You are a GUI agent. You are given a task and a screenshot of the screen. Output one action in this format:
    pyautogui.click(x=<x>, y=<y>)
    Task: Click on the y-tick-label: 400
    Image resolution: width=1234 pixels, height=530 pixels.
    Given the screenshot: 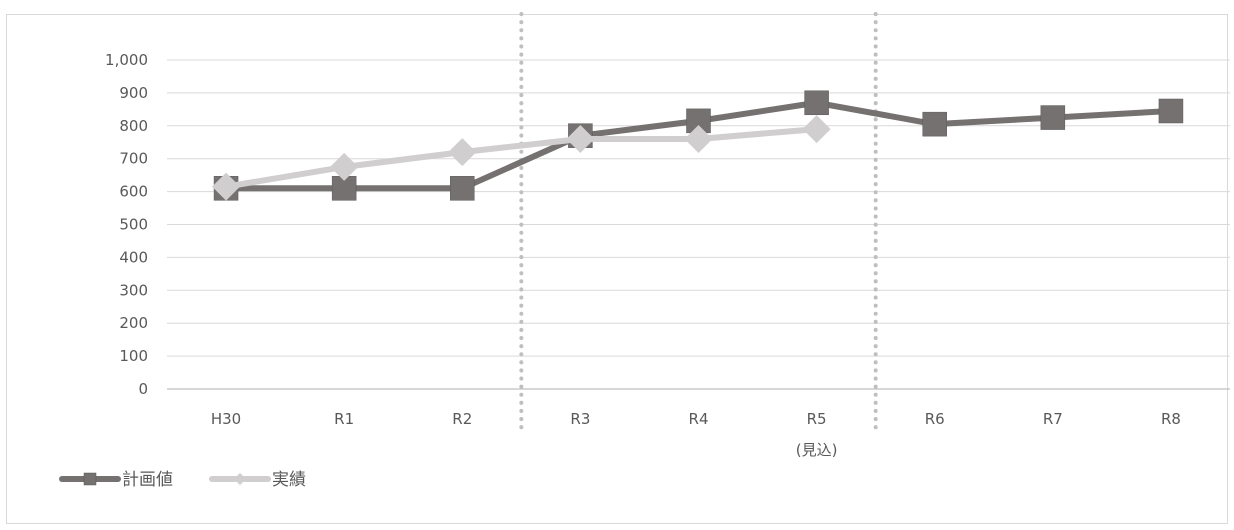 What is the action you would take?
    pyautogui.click(x=133, y=257)
    